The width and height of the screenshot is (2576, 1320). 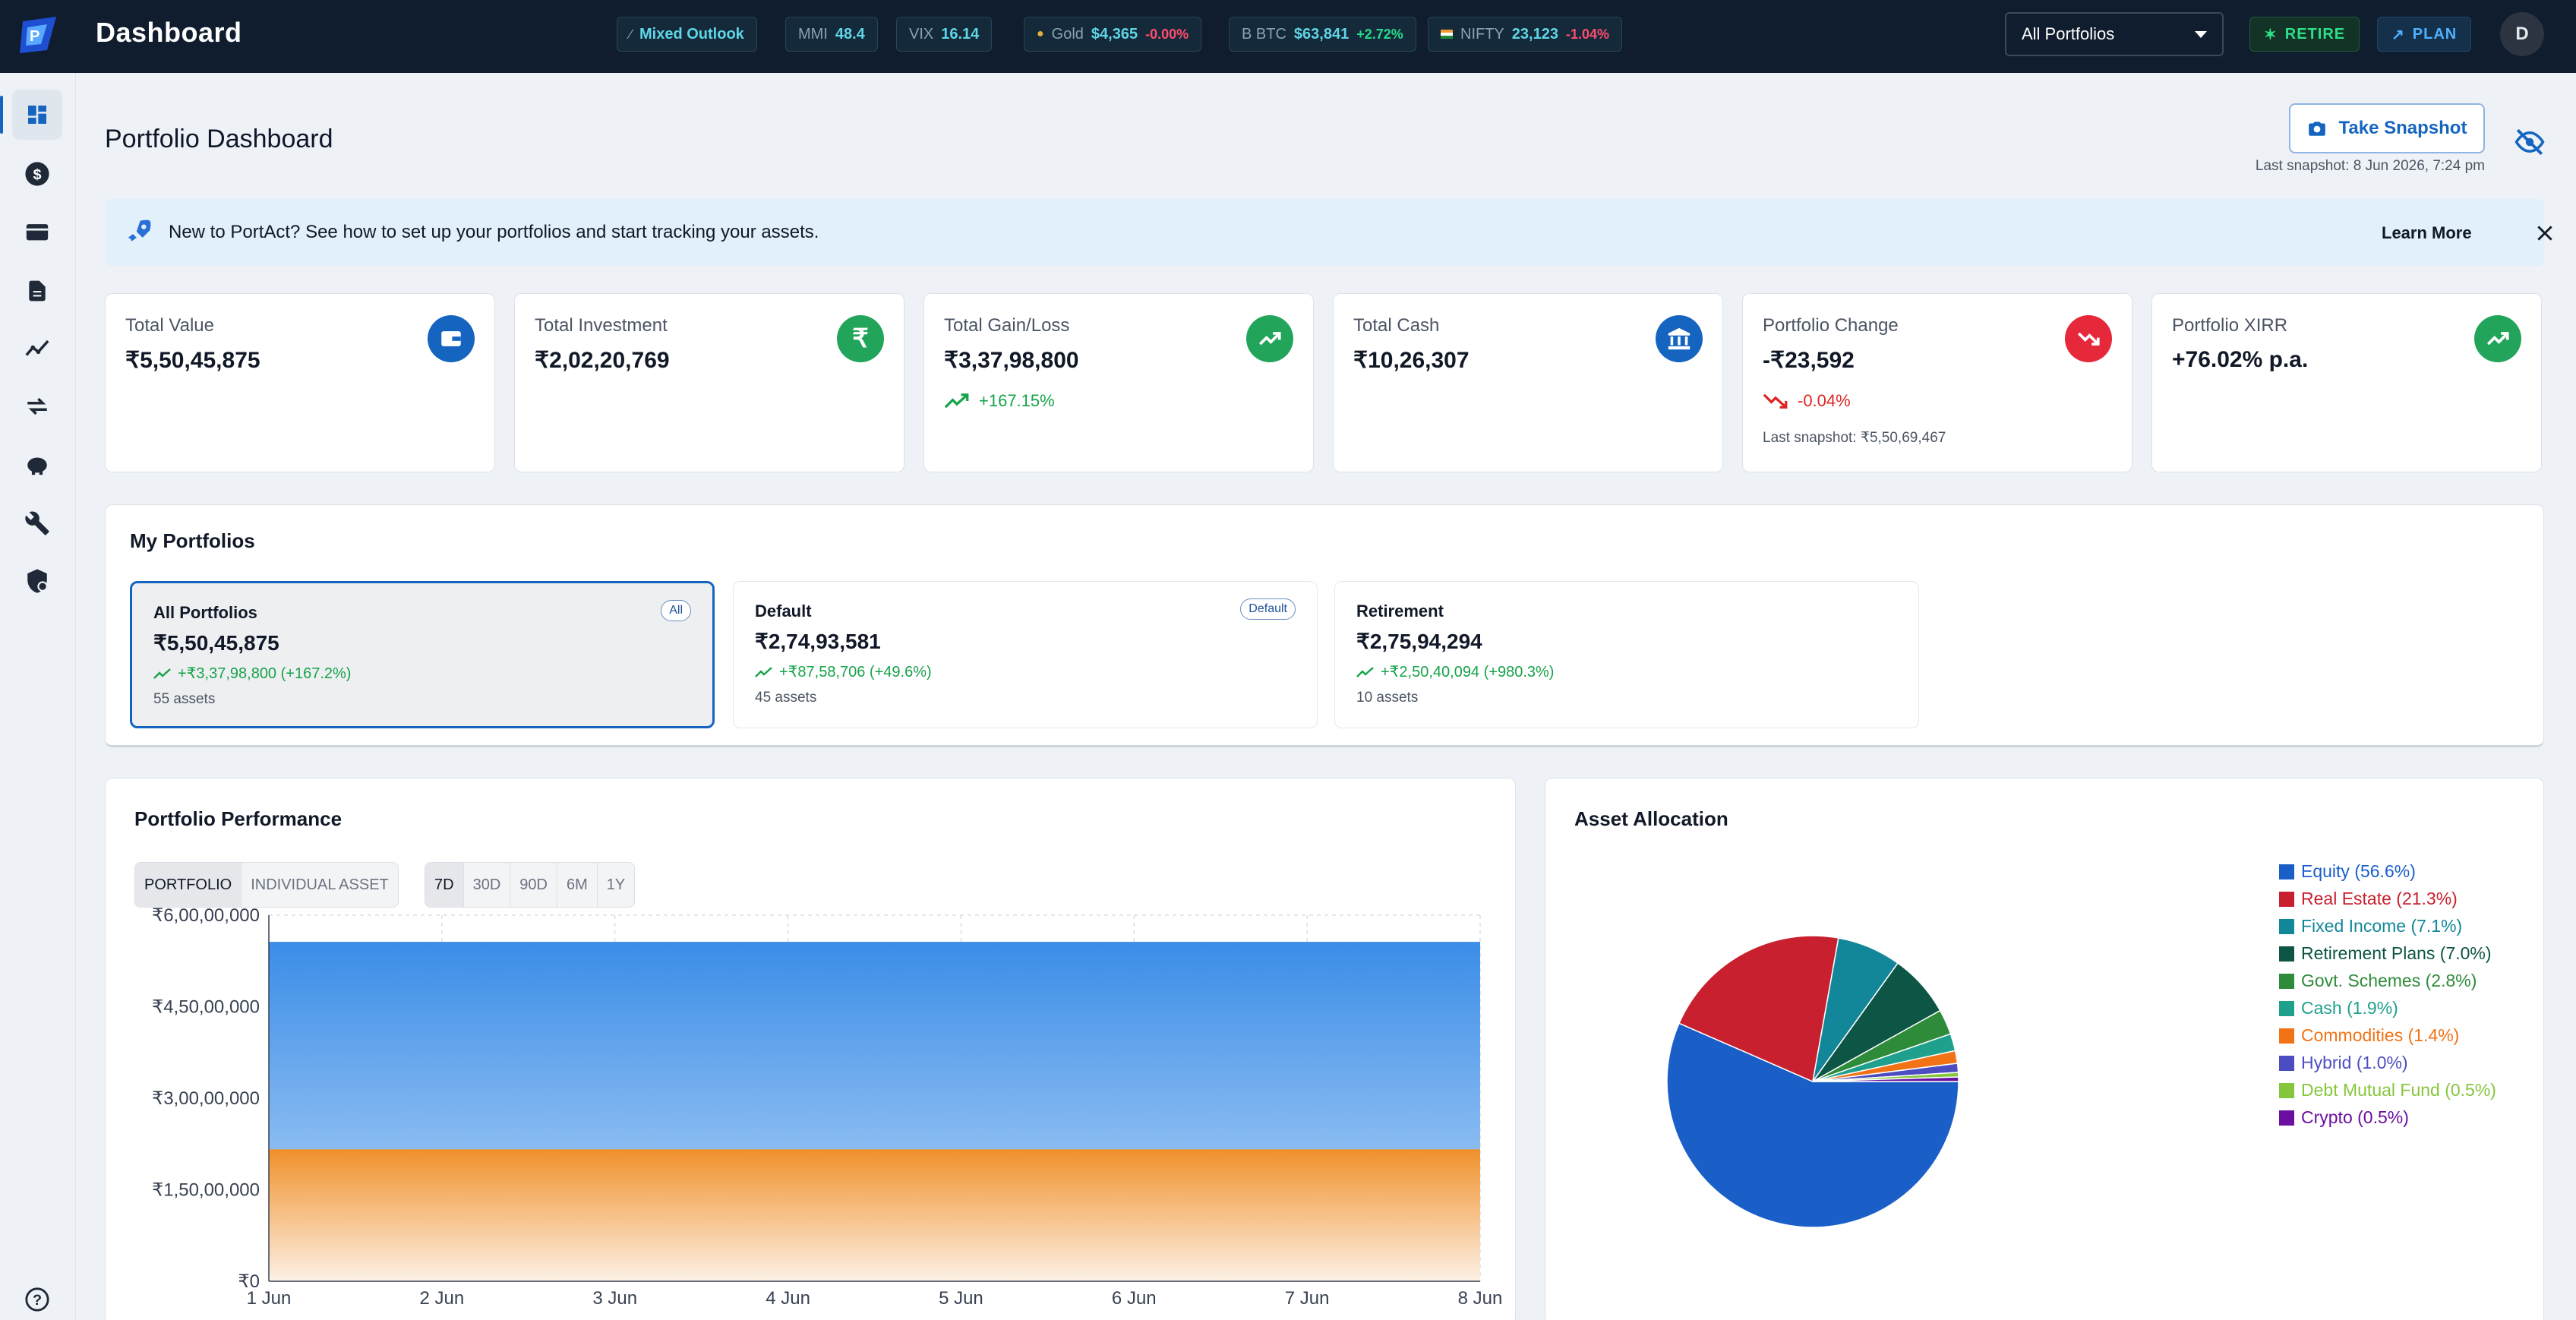 I want to click on portfolio-tag: Default, so click(x=1268, y=609).